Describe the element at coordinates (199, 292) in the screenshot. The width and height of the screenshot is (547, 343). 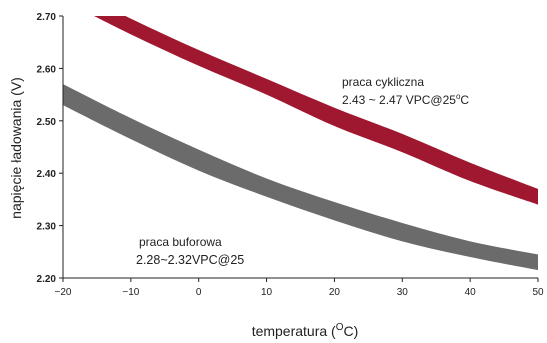
I see `x-tick-label: 0` at that location.